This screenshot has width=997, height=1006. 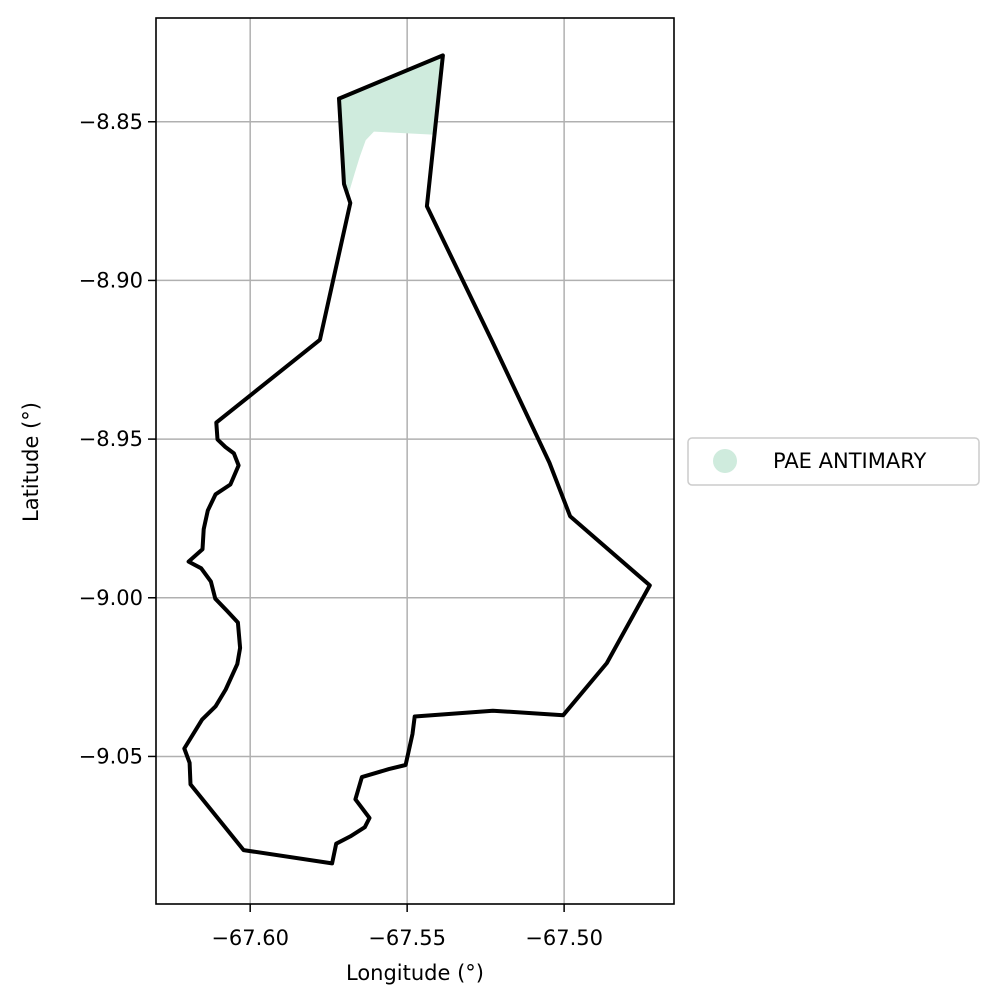 I want to click on y-tick-label: −8.95, so click(x=111, y=439).